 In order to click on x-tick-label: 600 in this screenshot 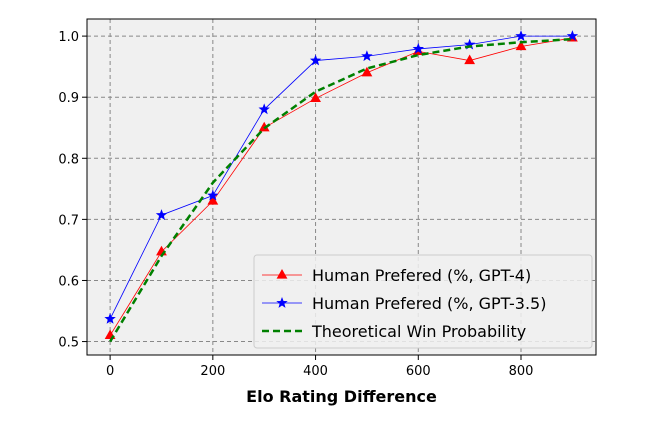, I will do `click(418, 371)`.